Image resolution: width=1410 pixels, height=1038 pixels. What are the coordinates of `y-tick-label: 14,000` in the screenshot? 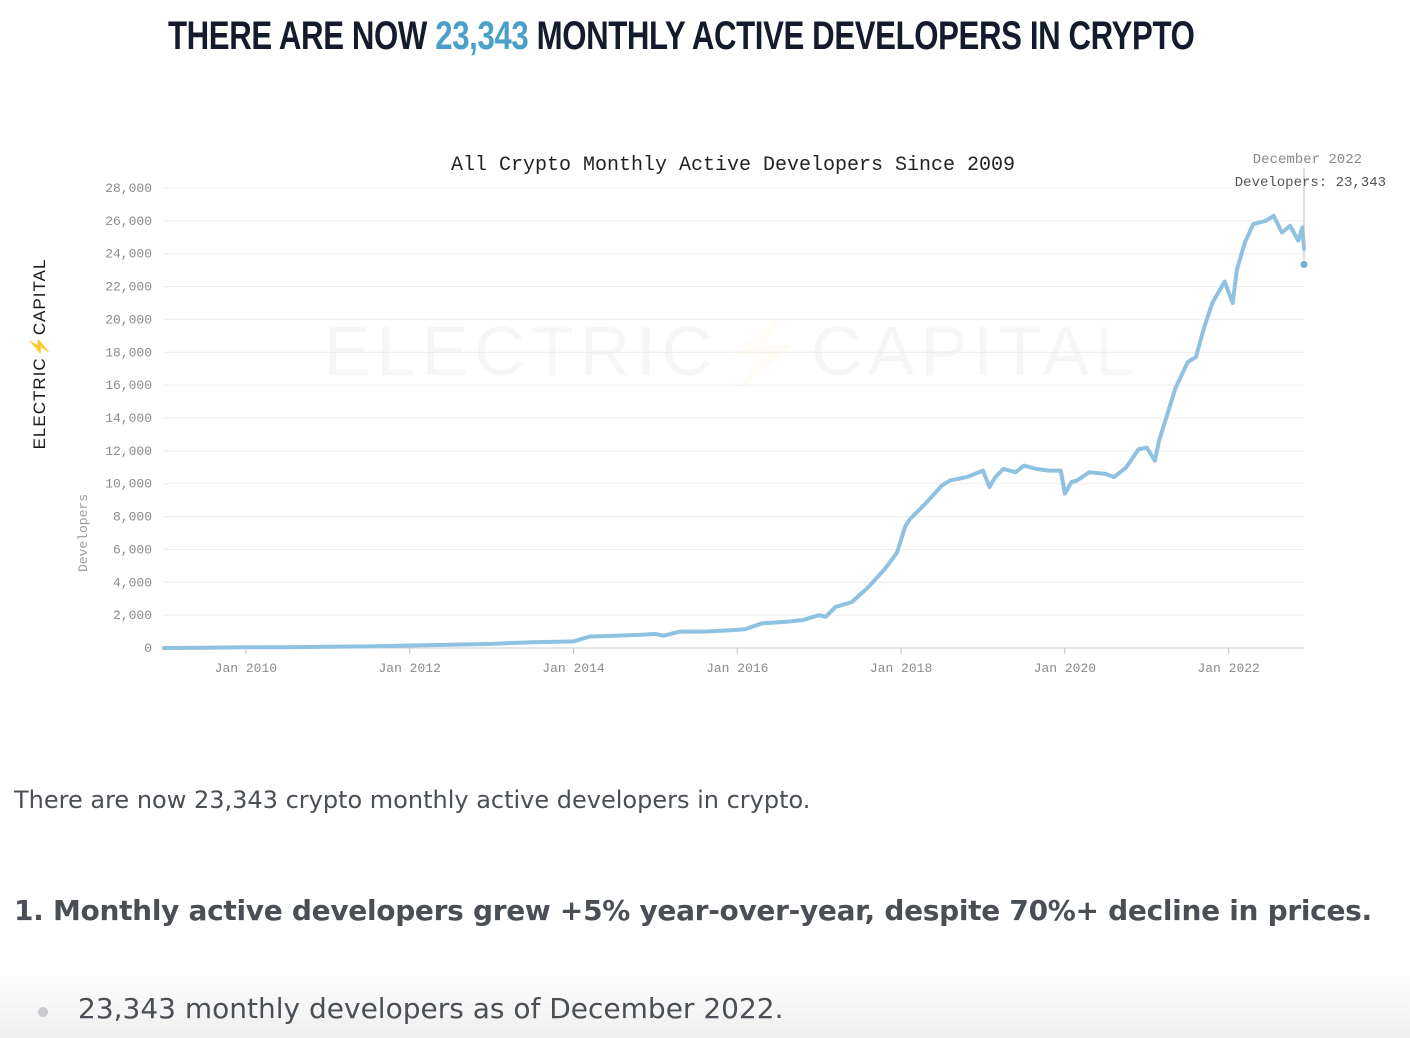 It's located at (128, 418).